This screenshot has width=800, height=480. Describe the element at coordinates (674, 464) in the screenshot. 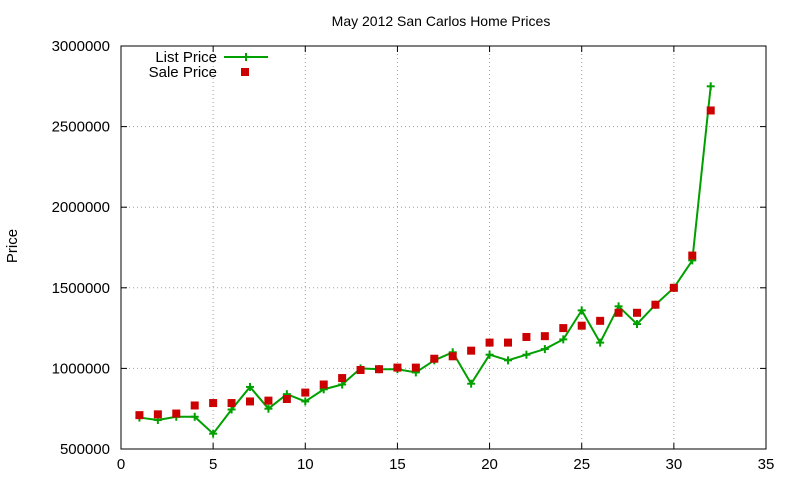

I see `x-tick-label: 30` at that location.